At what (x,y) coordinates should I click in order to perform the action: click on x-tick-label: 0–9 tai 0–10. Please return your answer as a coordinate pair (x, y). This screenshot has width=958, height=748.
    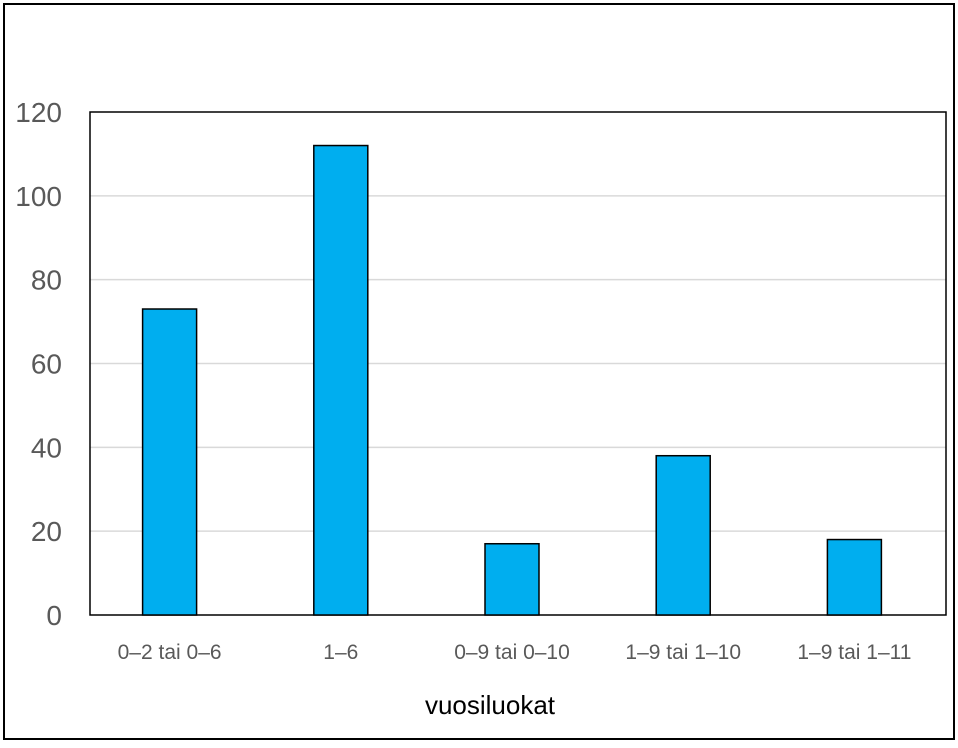
    Looking at the image, I should click on (512, 652).